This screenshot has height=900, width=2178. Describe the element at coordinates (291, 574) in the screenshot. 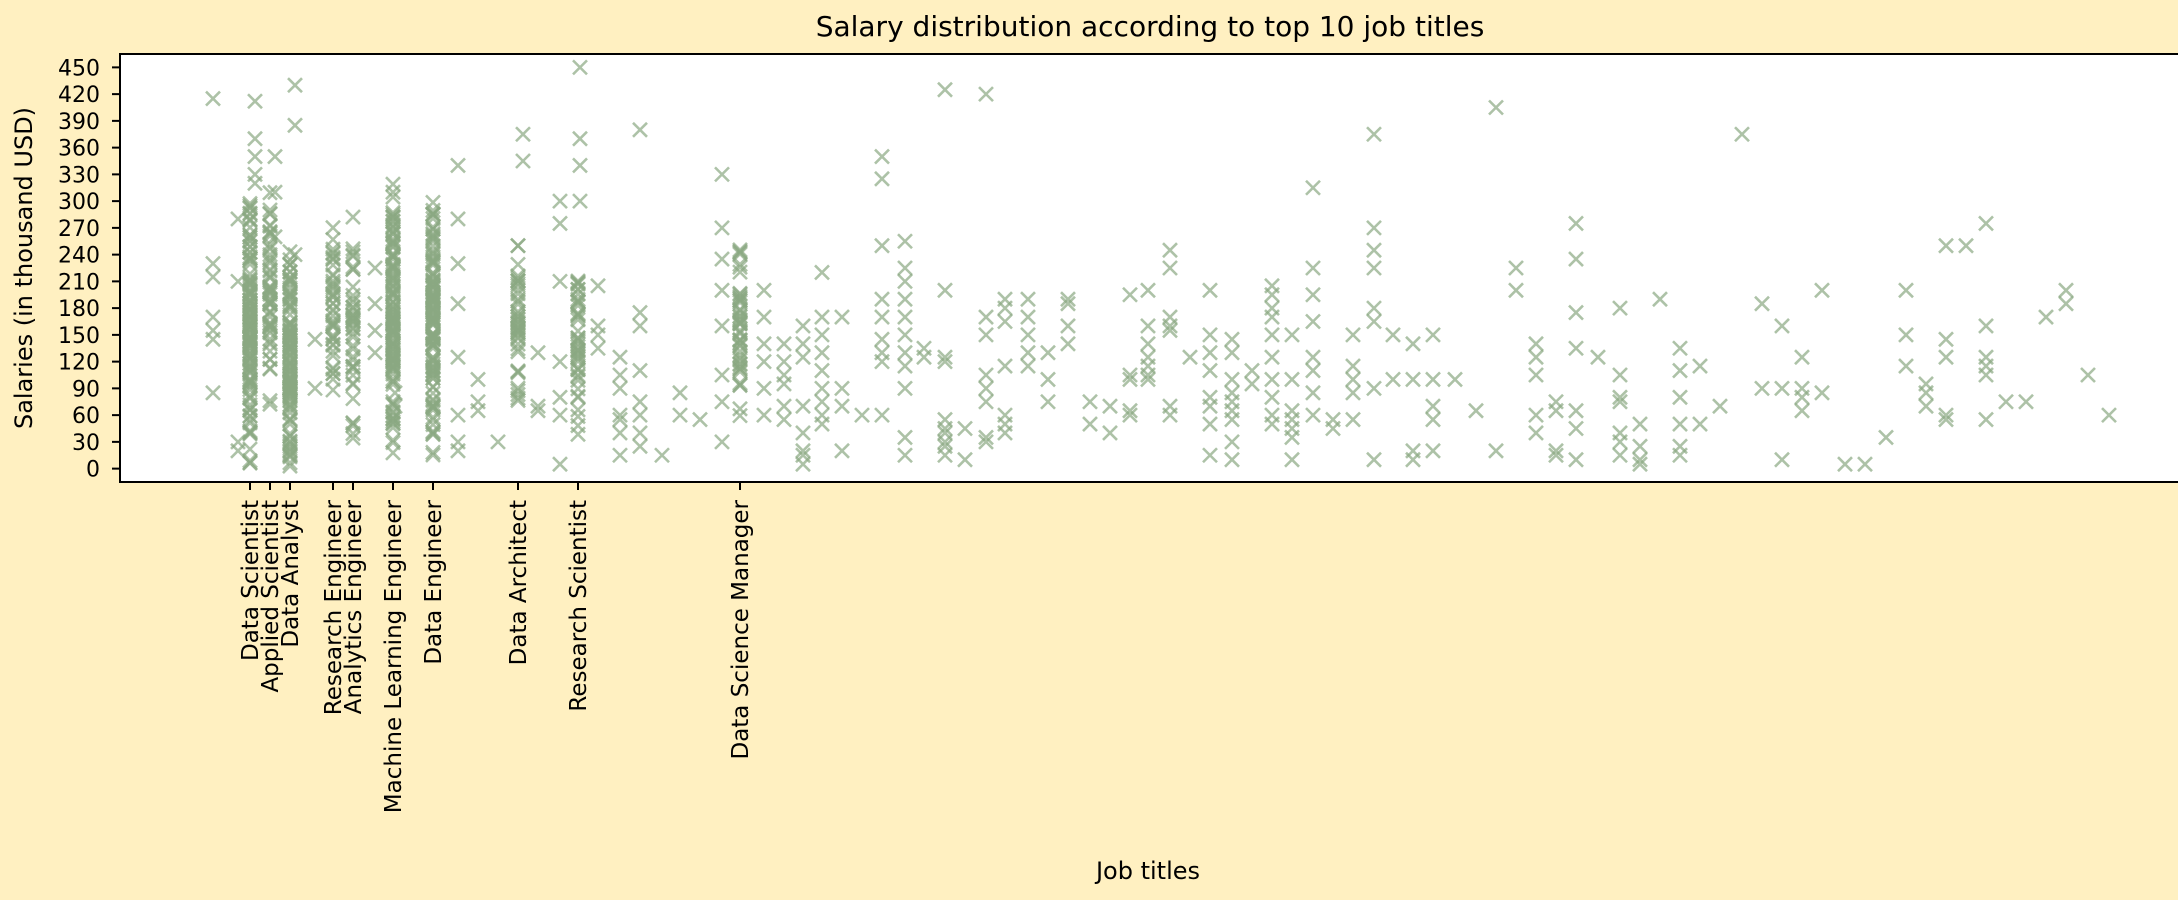

I see `x-tick-label: Data Analyst` at that location.